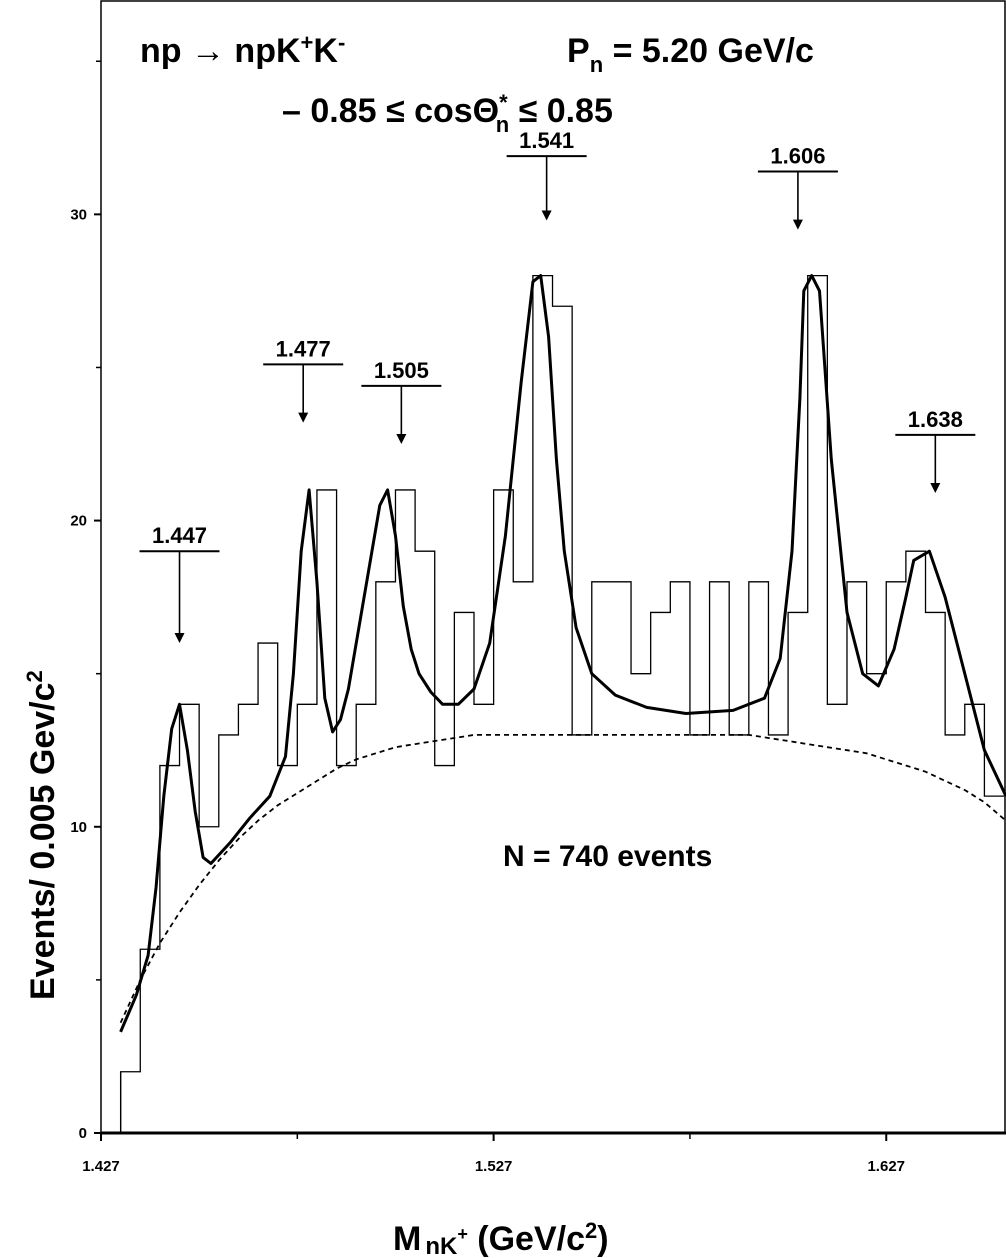 The height and width of the screenshot is (1258, 1006). What do you see at coordinates (78, 827) in the screenshot?
I see `y-tick-label: 10` at bounding box center [78, 827].